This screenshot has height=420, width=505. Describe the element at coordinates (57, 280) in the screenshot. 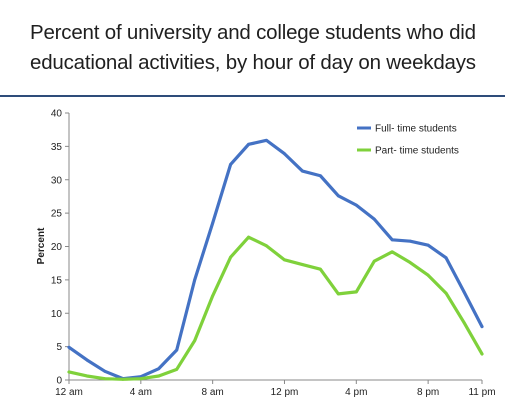

I see `y-tick-label: 15` at that location.